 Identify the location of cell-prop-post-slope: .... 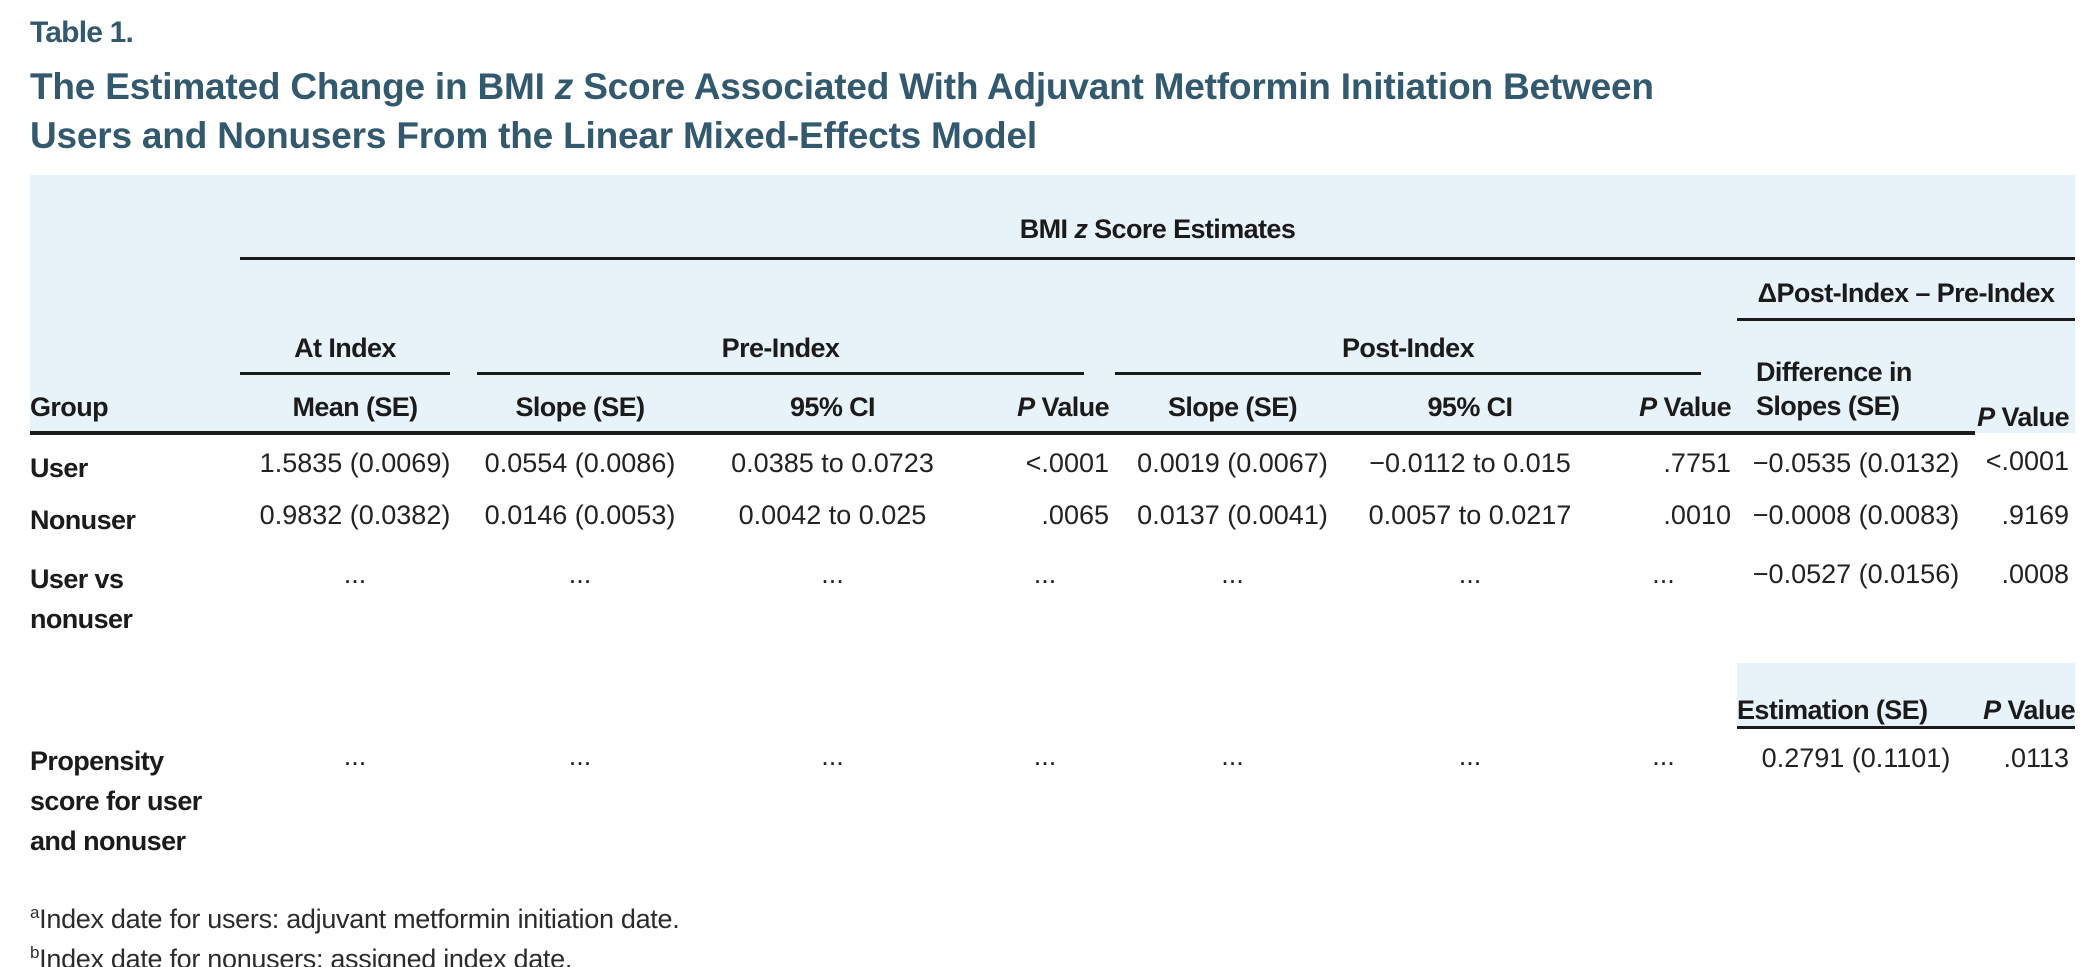
(1232, 756).